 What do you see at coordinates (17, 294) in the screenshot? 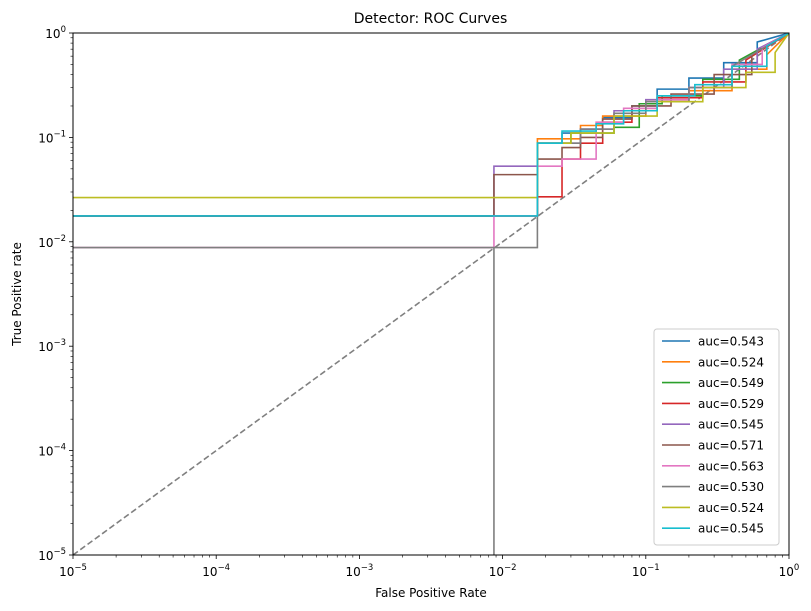
I see `y-axis-label: True Positive rate` at bounding box center [17, 294].